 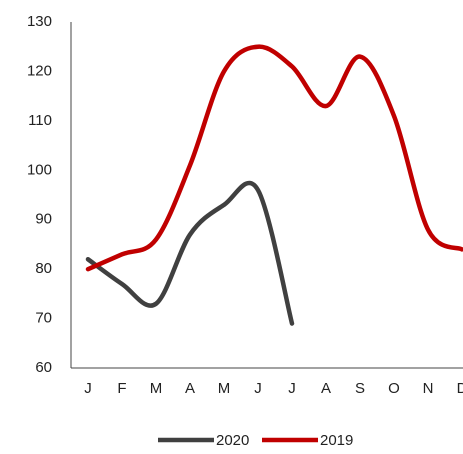 What do you see at coordinates (232, 440) in the screenshot?
I see `legend-label: 2020` at bounding box center [232, 440].